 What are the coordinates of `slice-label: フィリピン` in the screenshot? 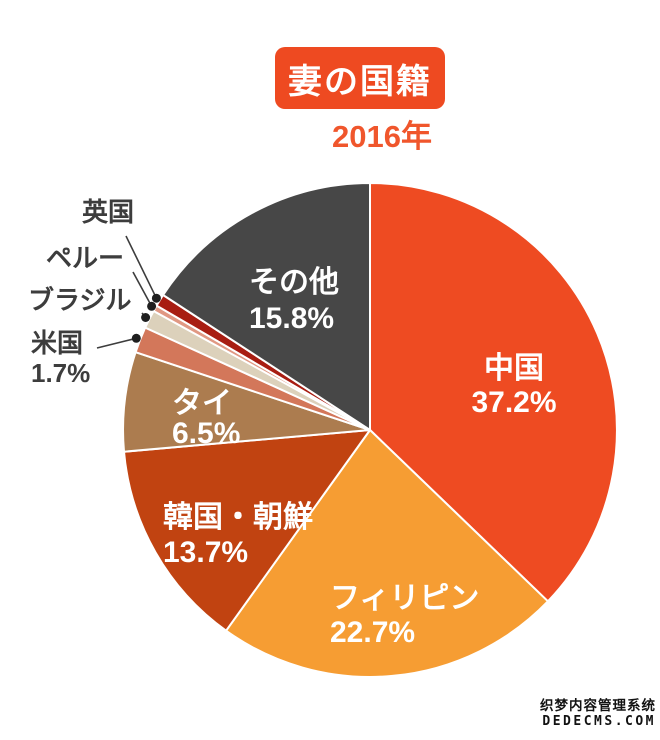 It's located at (404, 598).